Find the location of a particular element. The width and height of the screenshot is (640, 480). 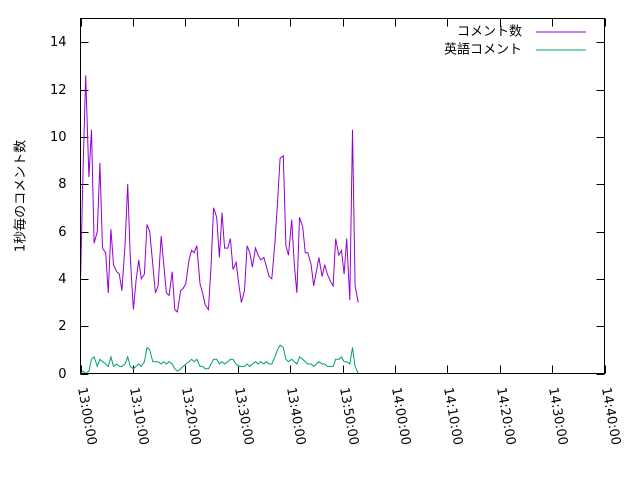

y-tick-labels: 0 2 4 6 8 10 12 14 is located at coordinates (58, 208).